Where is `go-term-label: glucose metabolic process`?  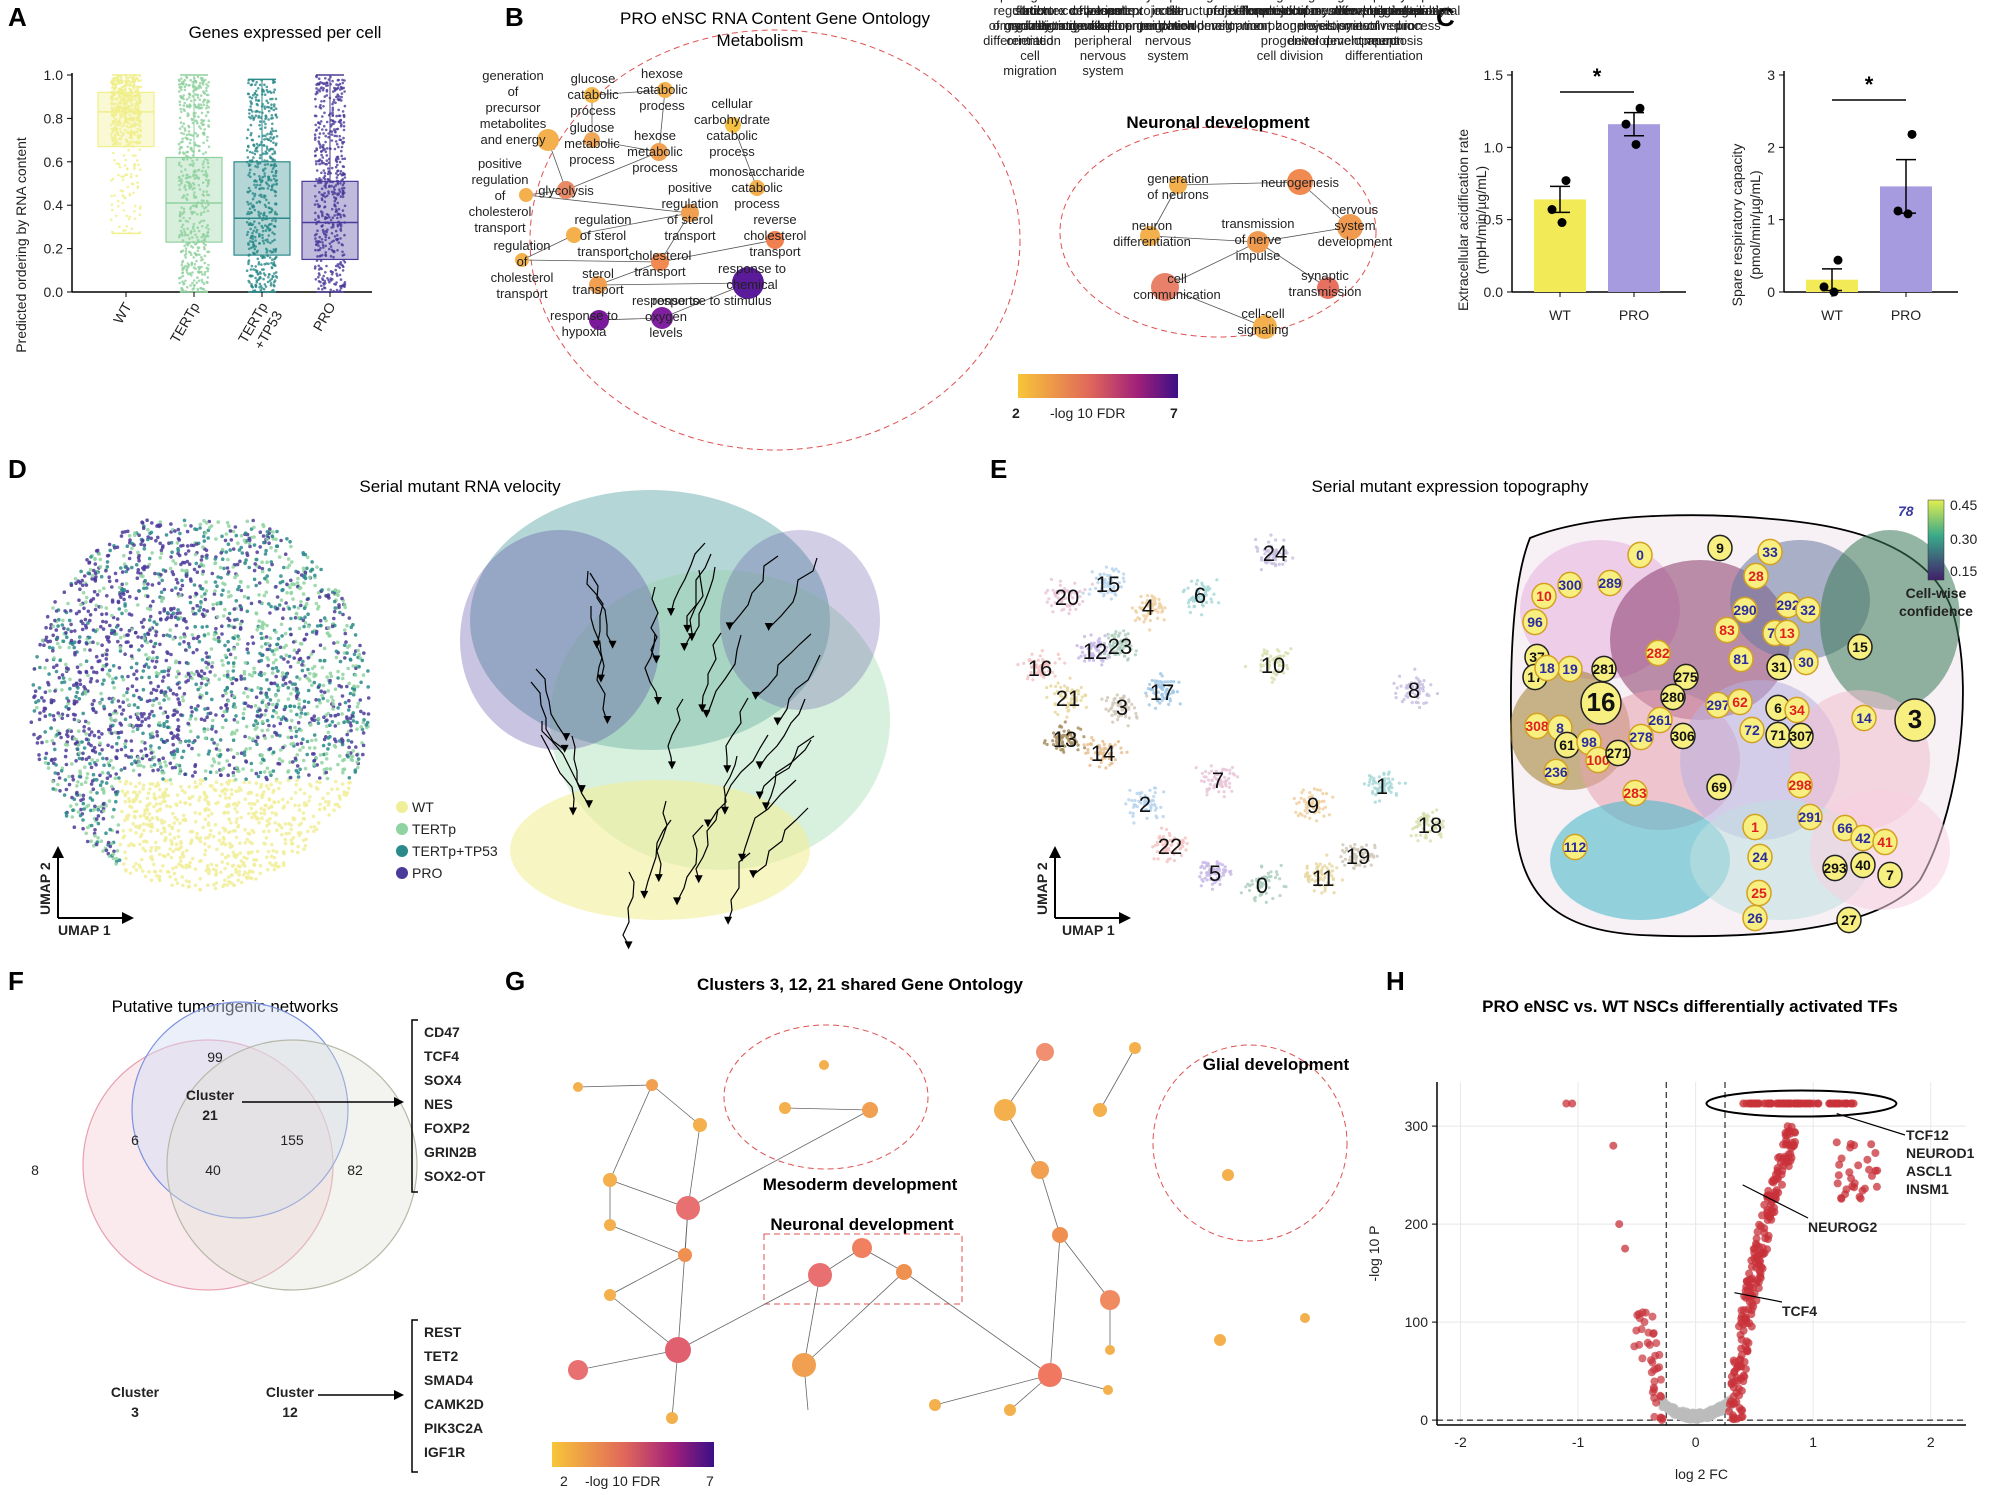
go-term-label: glucose metabolic process is located at coordinates (592, 143).